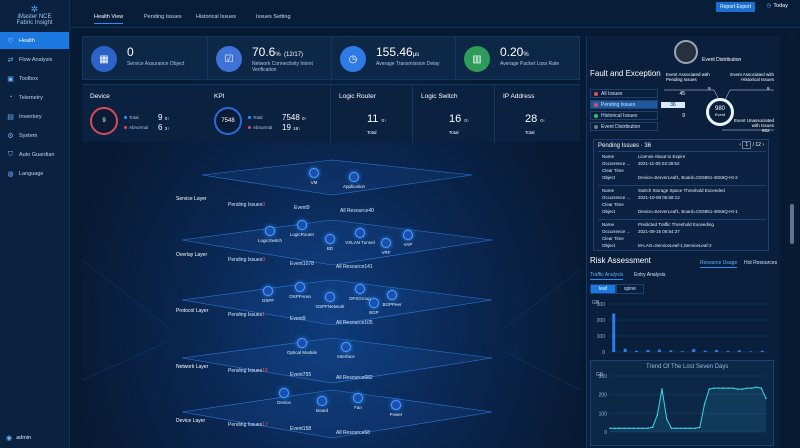 The height and width of the screenshot is (448, 800). Describe the element at coordinates (34, 173) in the screenshot. I see `sidebar-item-language: ◍ Language` at that location.